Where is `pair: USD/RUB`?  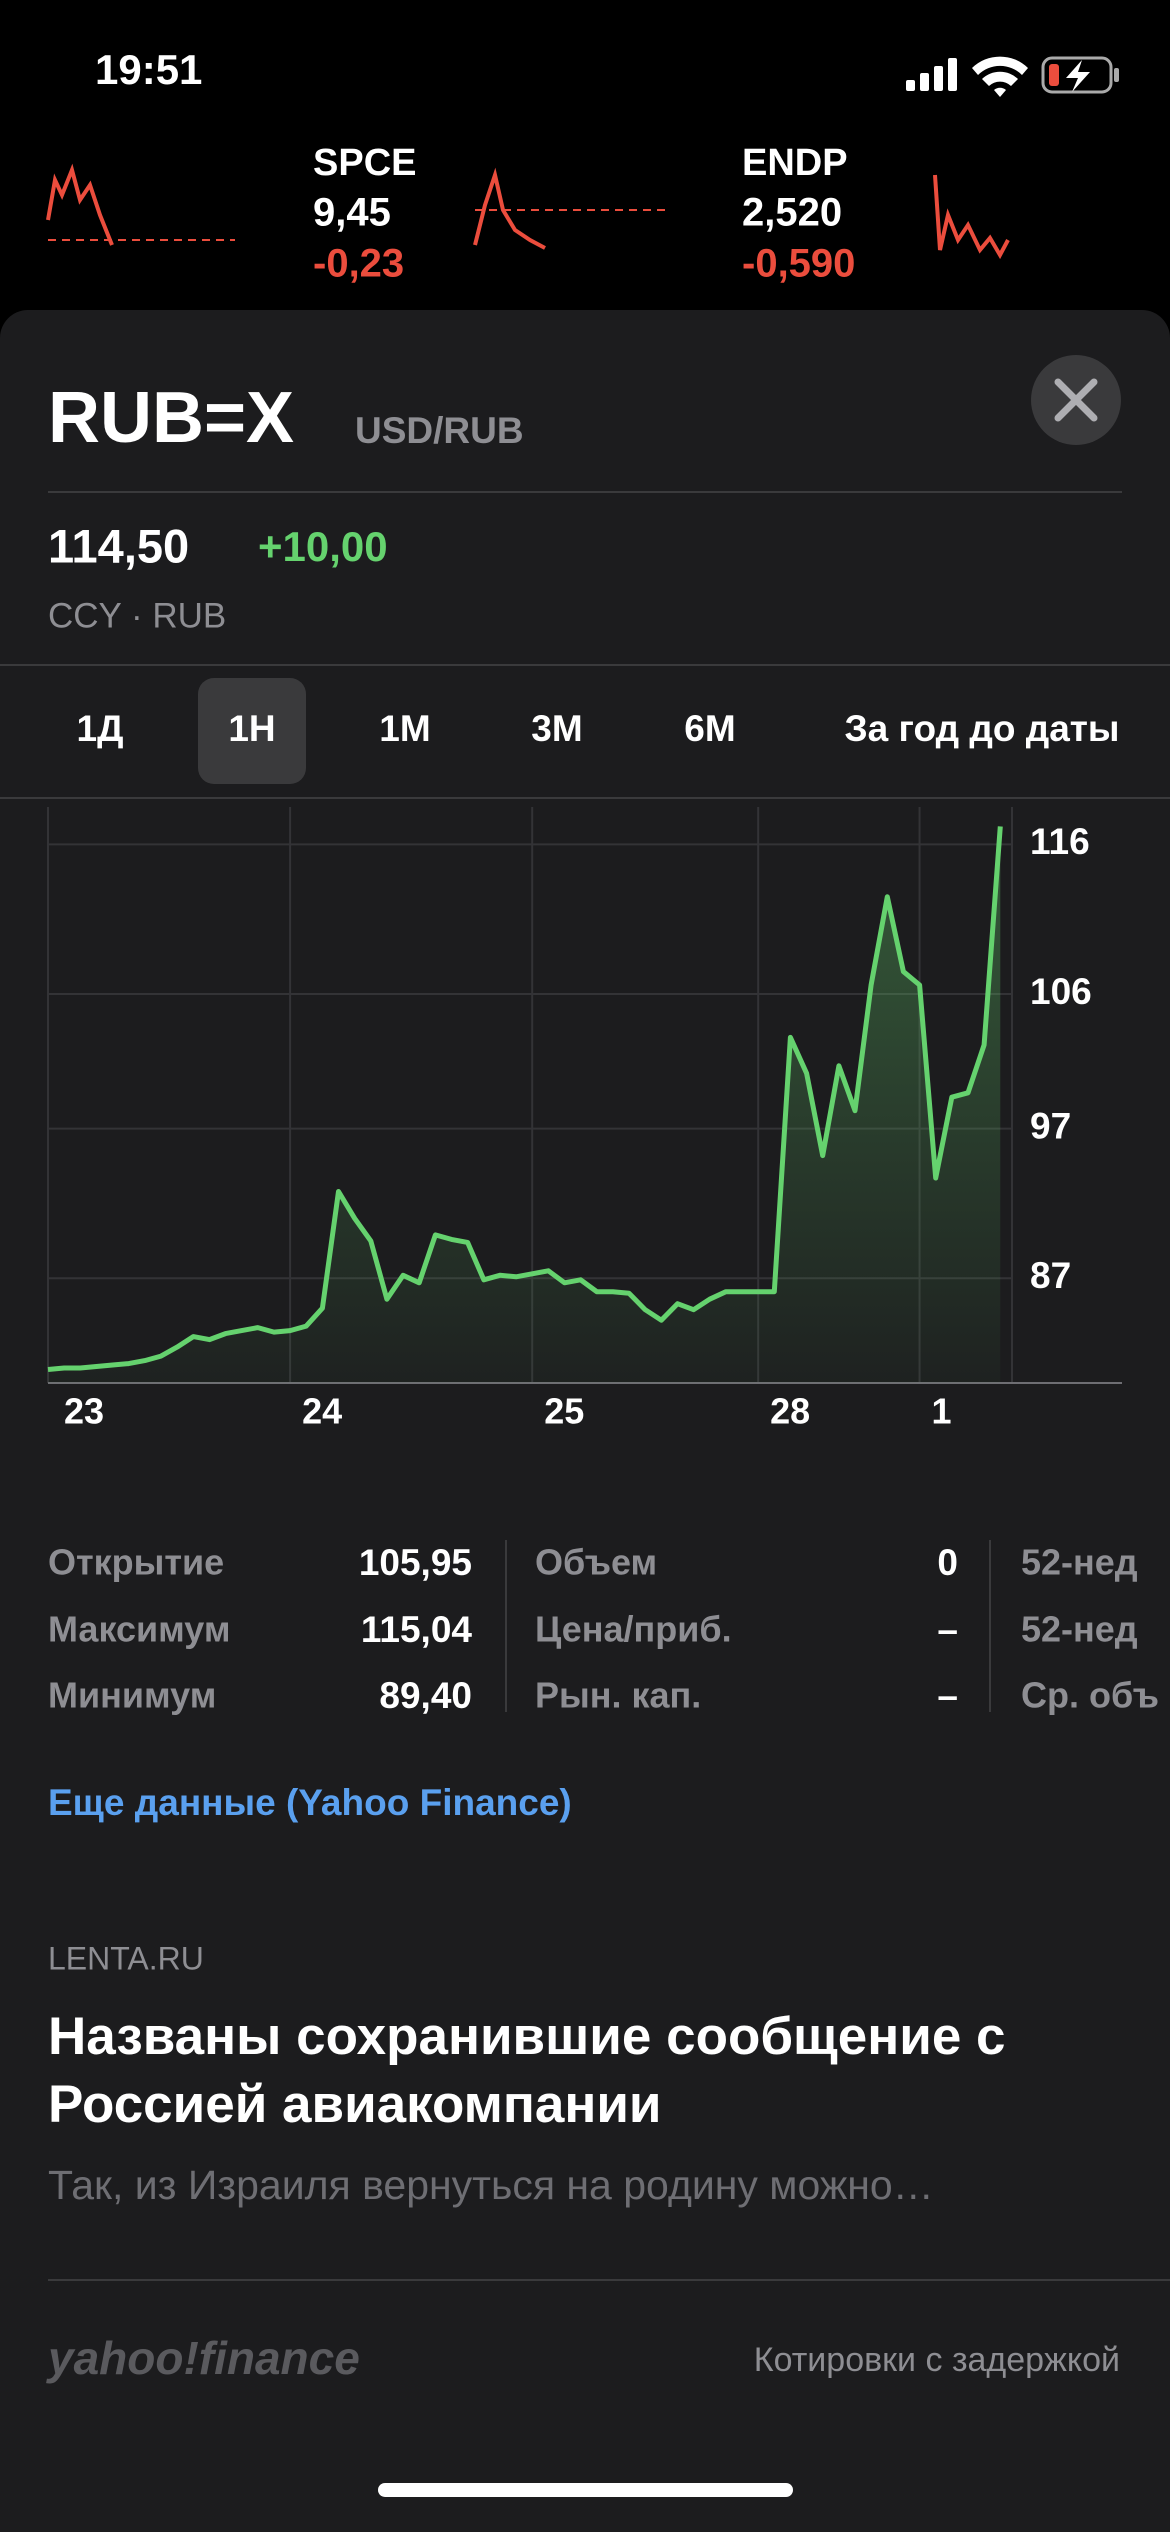 pair: USD/RUB is located at coordinates (439, 430).